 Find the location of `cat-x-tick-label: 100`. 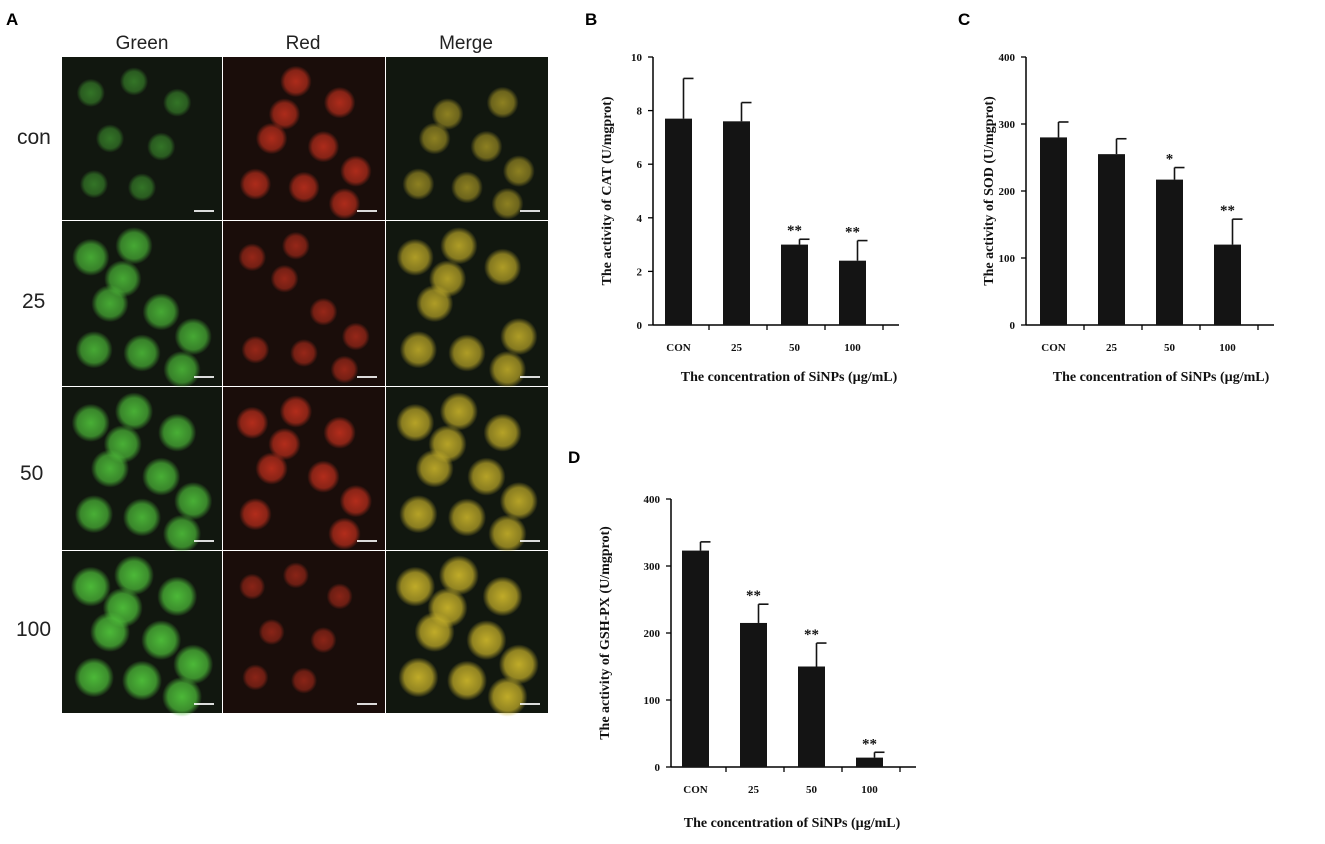

cat-x-tick-label: 100 is located at coordinates (852, 348).